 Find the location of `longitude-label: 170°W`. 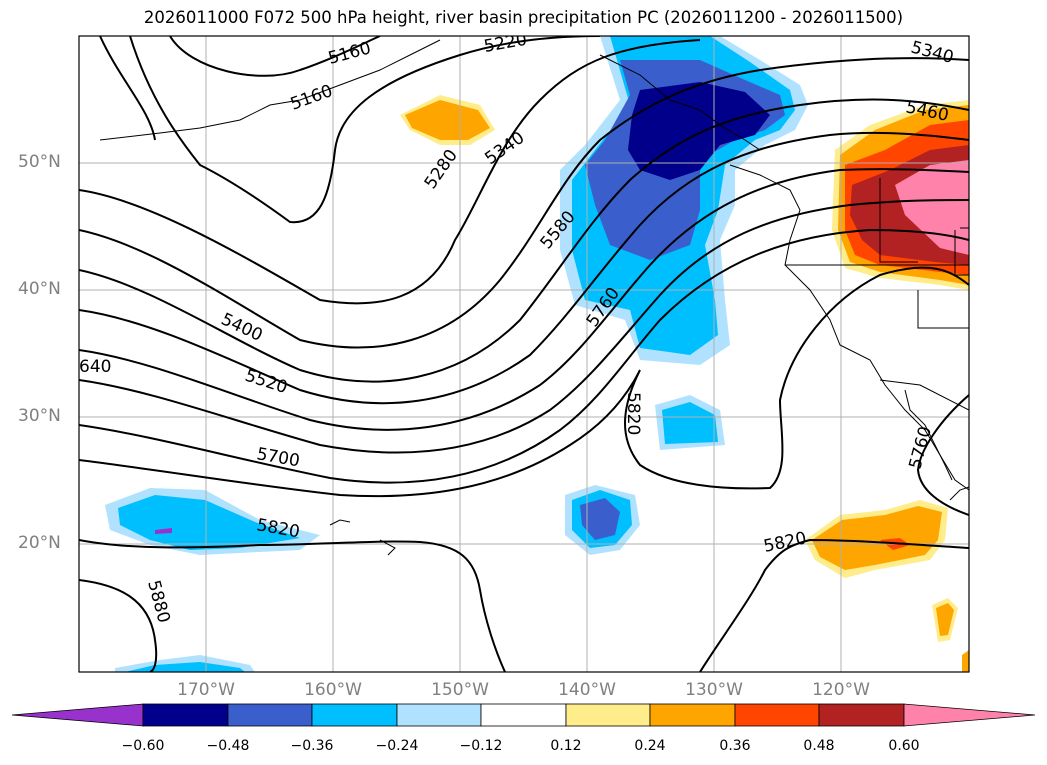

longitude-label: 170°W is located at coordinates (206, 690).